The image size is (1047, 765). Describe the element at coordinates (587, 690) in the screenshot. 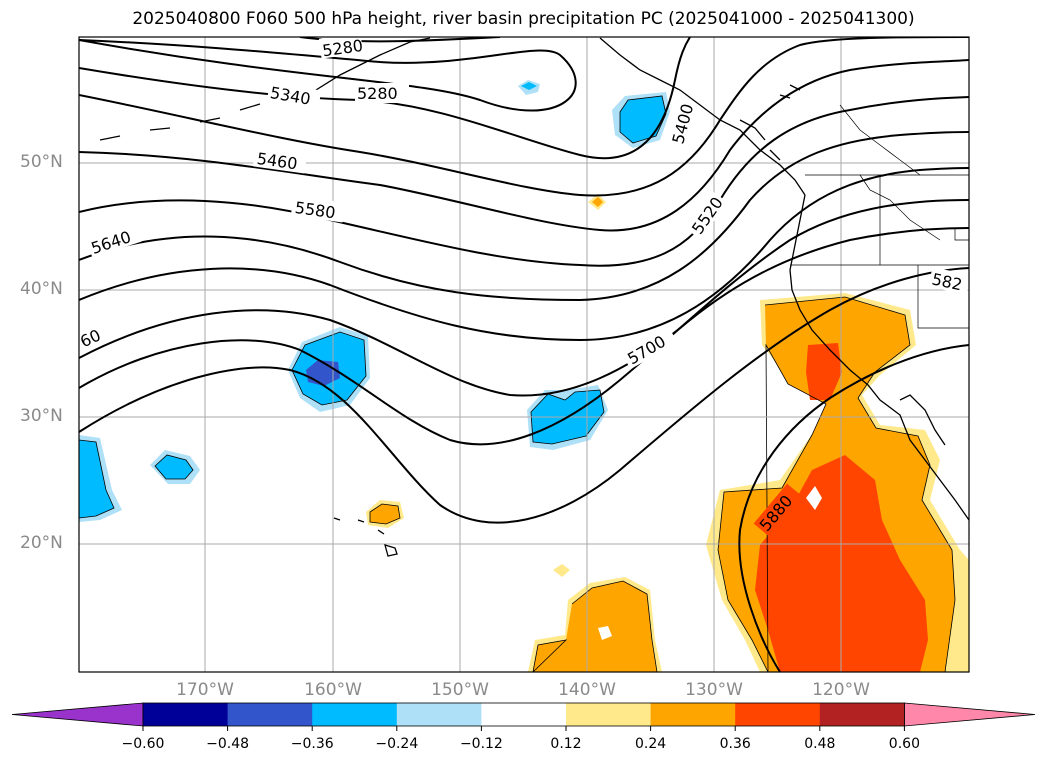

I see `lon-label: 140°W` at that location.